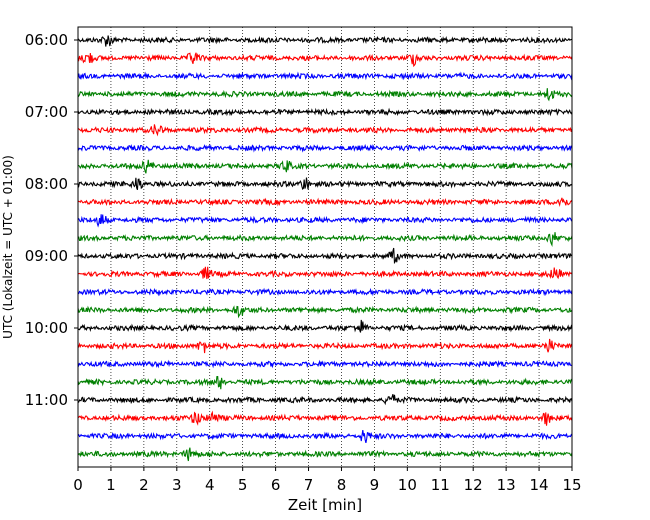 This screenshot has height=520, width=650. What do you see at coordinates (375, 485) in the screenshot?
I see `x-tick-label-9: 9` at bounding box center [375, 485].